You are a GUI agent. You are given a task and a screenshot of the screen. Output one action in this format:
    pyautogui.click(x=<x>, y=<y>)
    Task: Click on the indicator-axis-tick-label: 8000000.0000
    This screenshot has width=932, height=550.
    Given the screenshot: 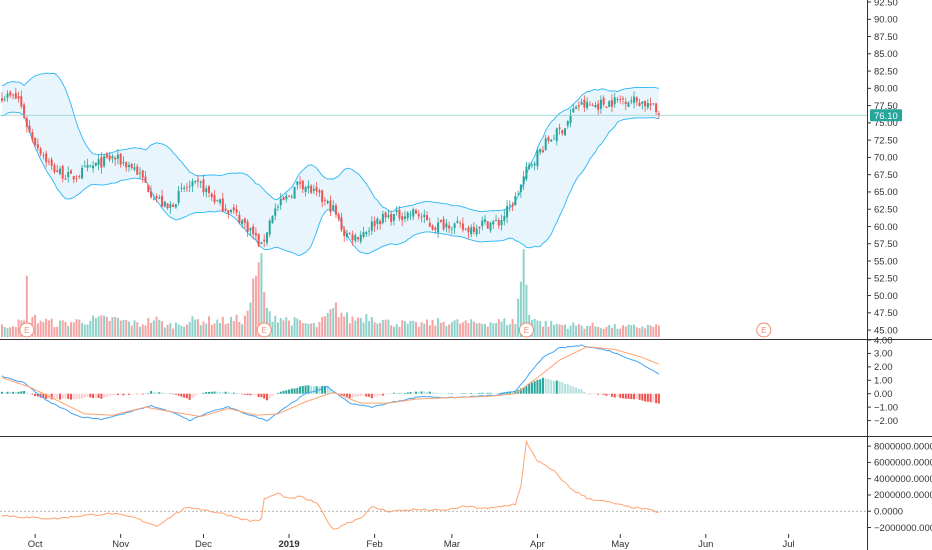 What is the action you would take?
    pyautogui.click(x=903, y=446)
    